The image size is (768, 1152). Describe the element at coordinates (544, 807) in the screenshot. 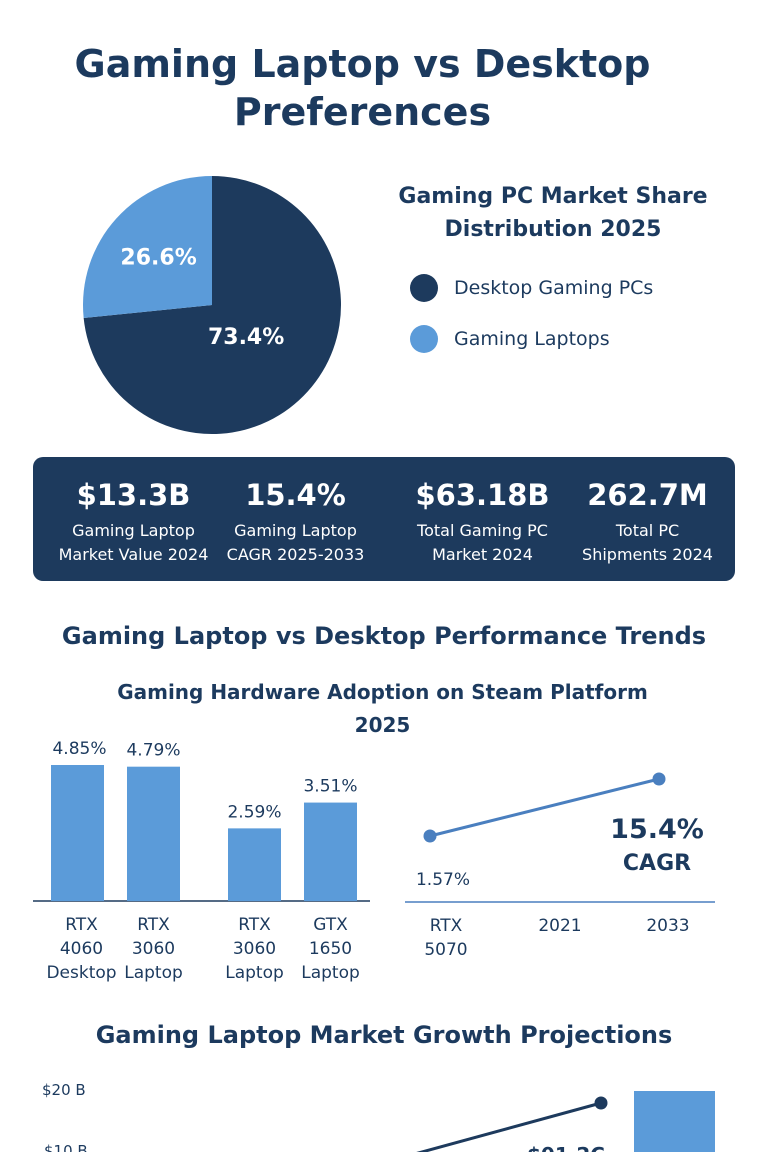

I see `trend-line` at that location.